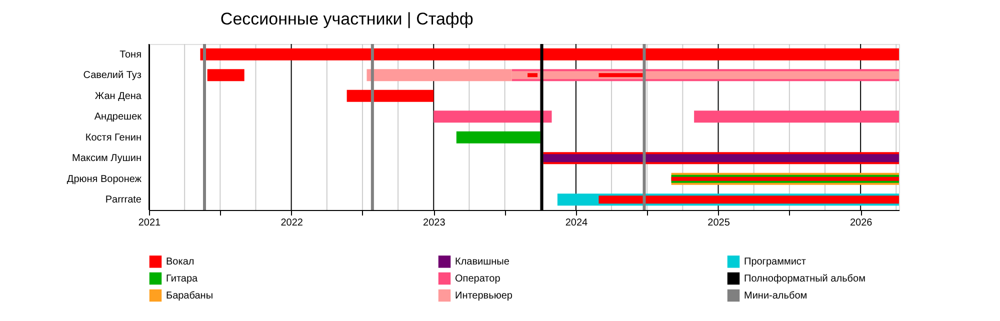 The height and width of the screenshot is (321, 1000). What do you see at coordinates (123, 200) in the screenshot?
I see `y-tick-label: Parrrate` at bounding box center [123, 200].